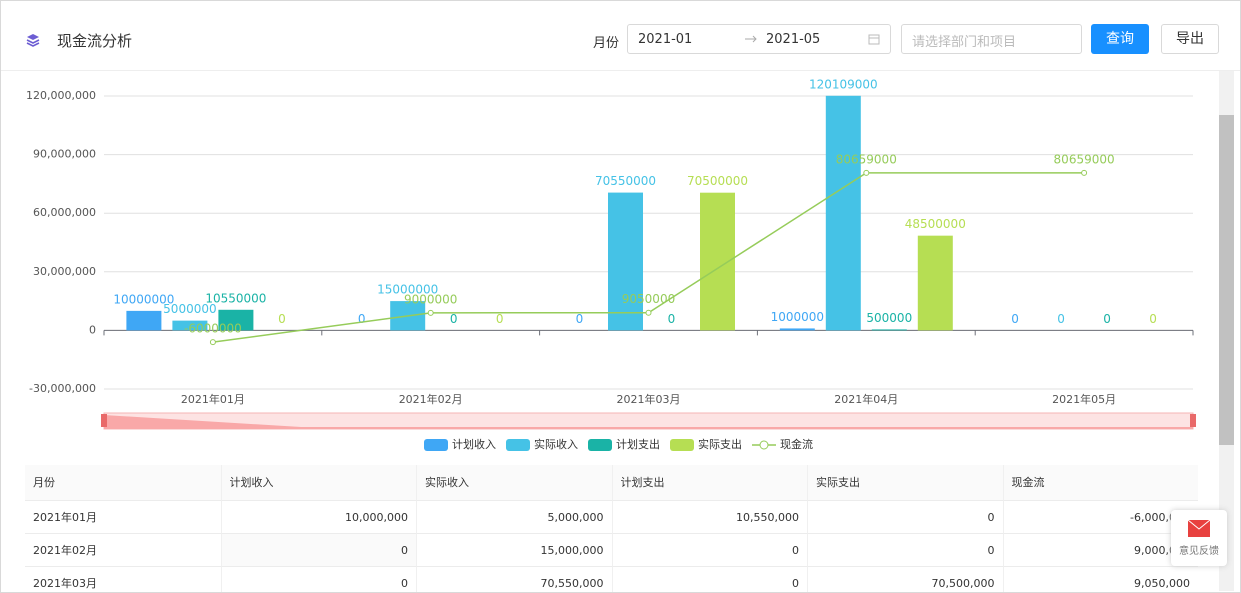 The image size is (1241, 593). What do you see at coordinates (717, 181) in the screenshot?
I see `bar-label: 70500000` at bounding box center [717, 181].